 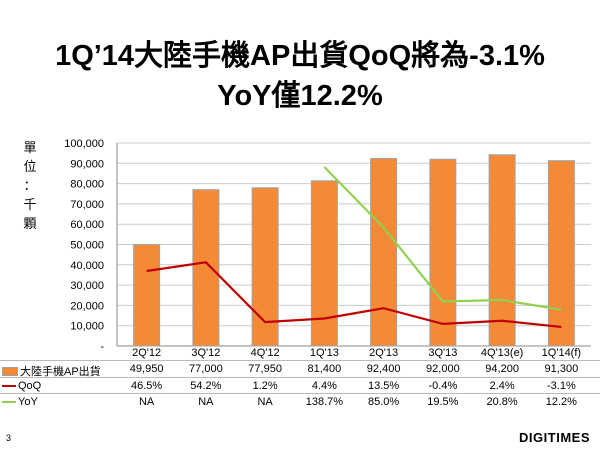 I want to click on data-label: 19.5%, so click(x=443, y=402).